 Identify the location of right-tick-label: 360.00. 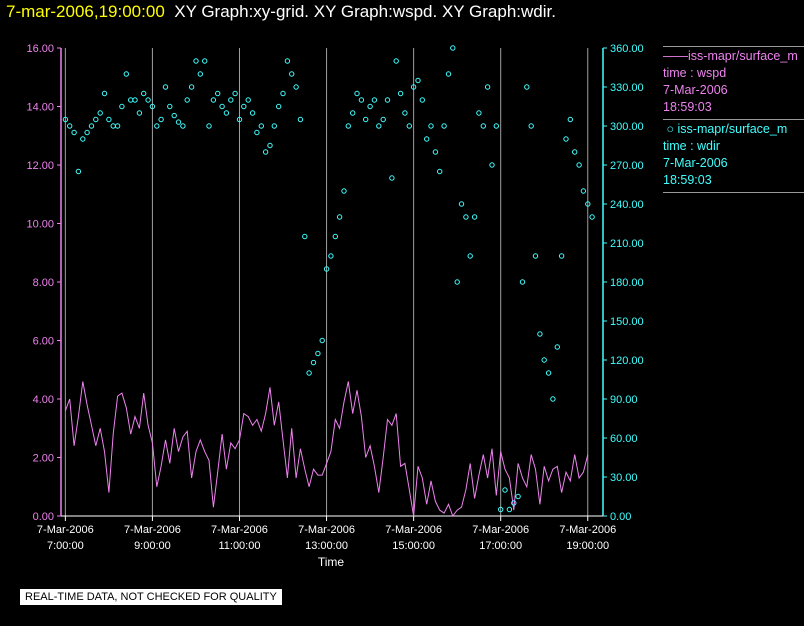
(627, 49).